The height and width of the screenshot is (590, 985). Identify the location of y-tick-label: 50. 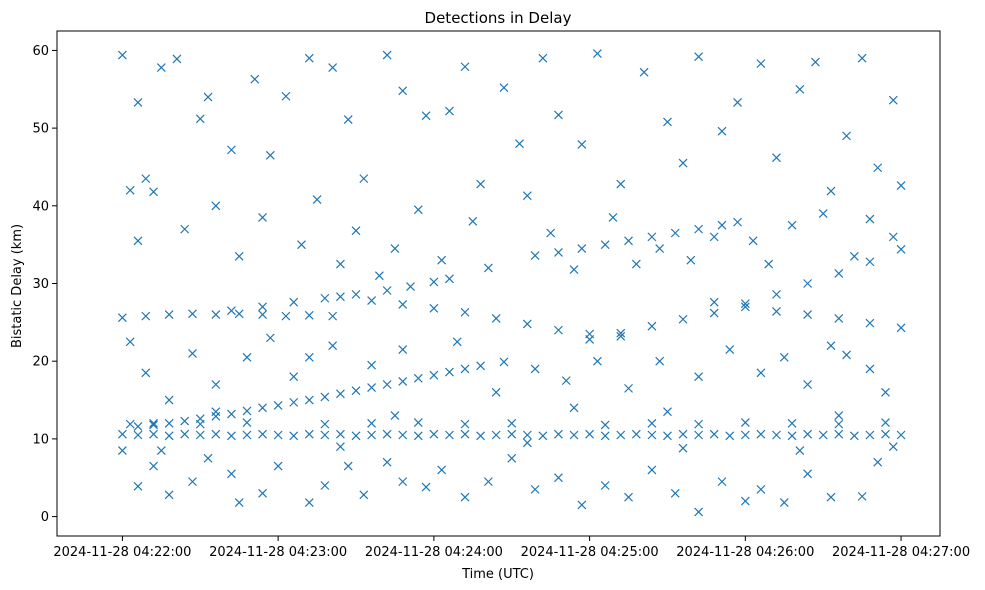
(40, 129).